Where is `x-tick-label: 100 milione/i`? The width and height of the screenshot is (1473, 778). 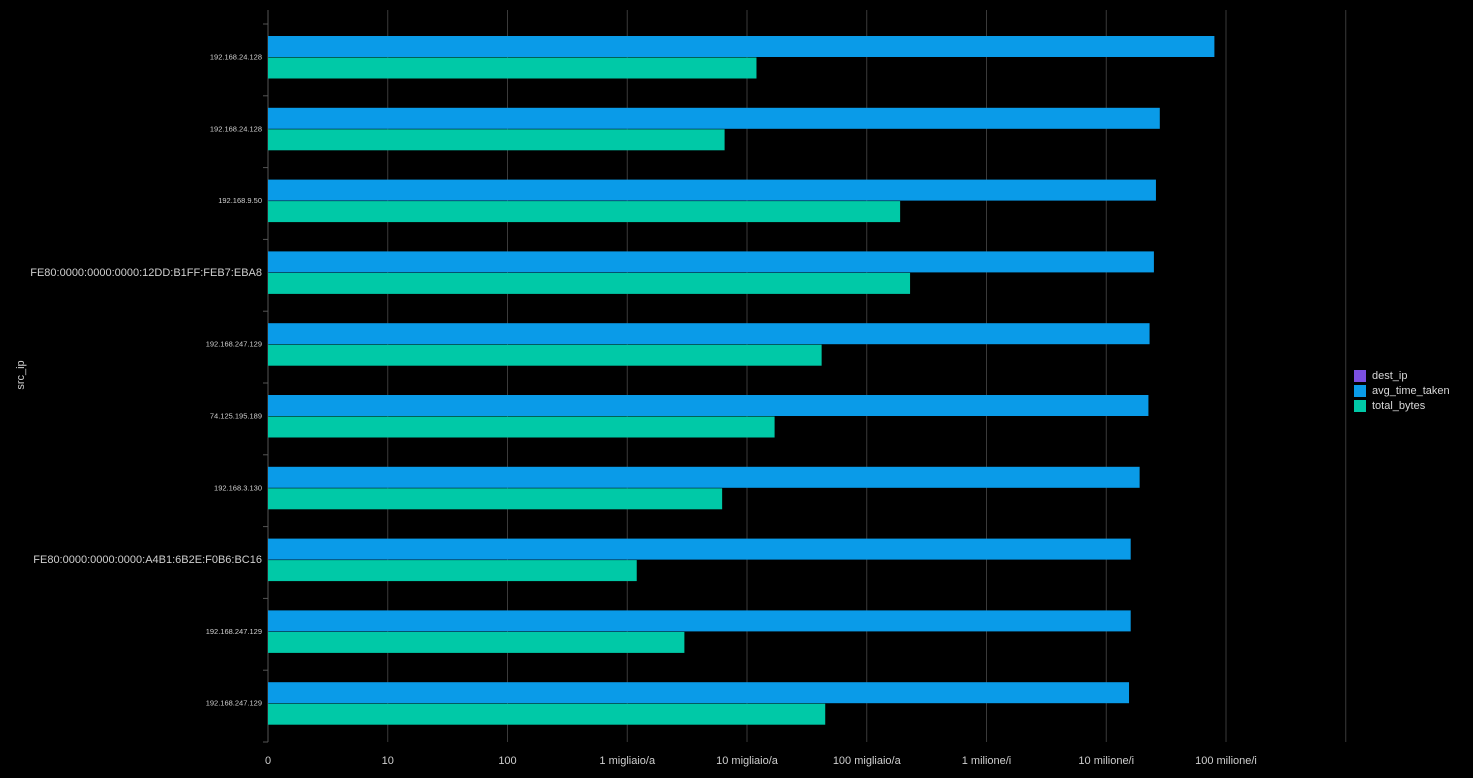
x-tick-label: 100 milione/i is located at coordinates (1226, 761).